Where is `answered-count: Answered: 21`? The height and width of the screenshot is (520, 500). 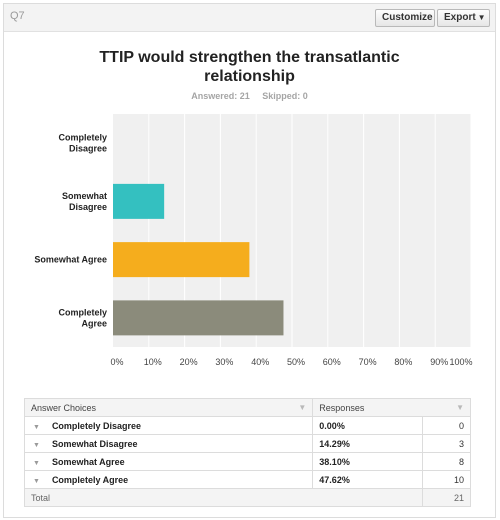 answered-count: Answered: 21 is located at coordinates (220, 96).